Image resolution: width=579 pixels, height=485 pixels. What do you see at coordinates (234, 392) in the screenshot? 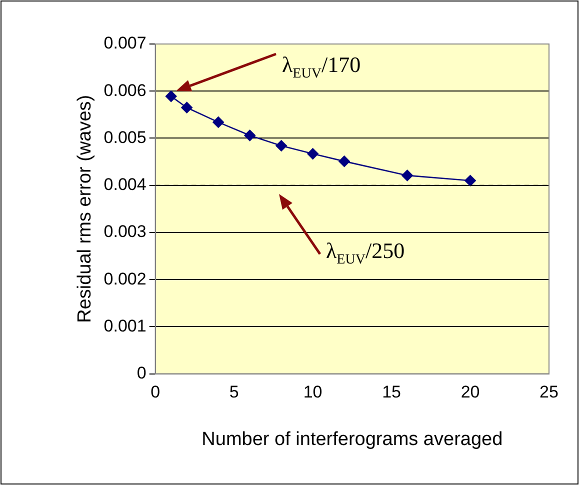
I see `x-tick-label: 5` at bounding box center [234, 392].